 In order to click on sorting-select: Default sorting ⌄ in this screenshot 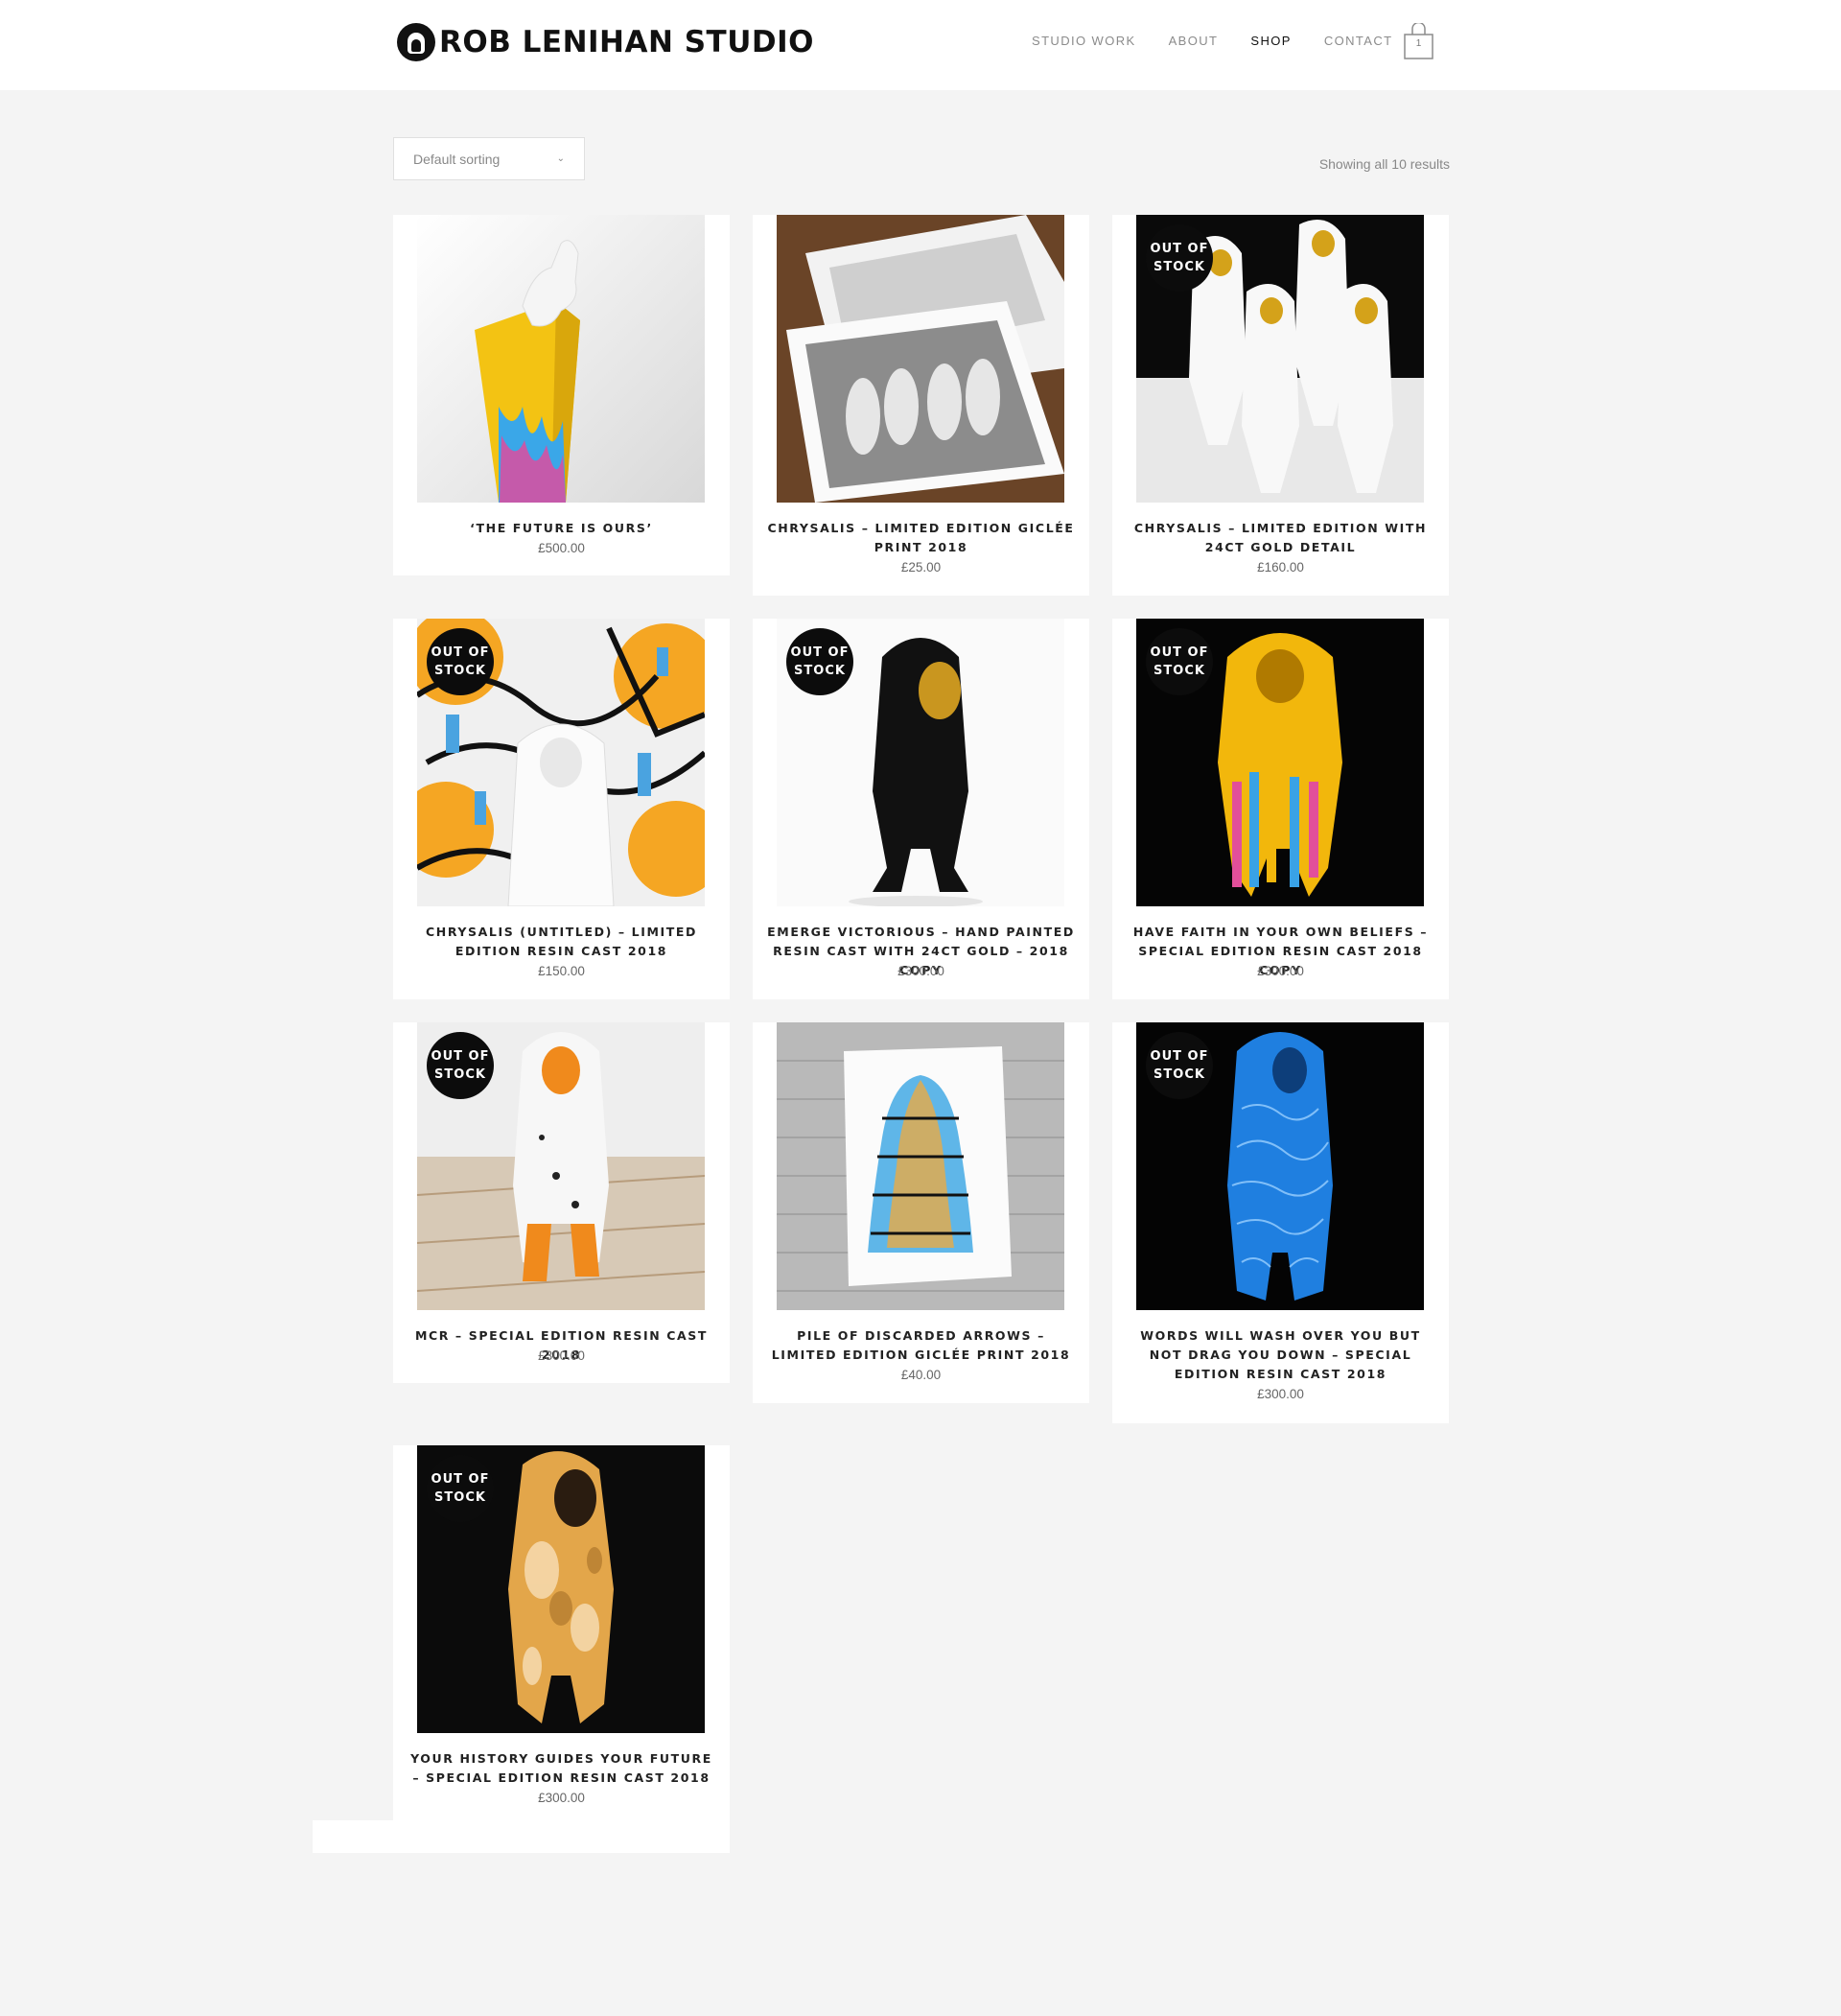, I will do `click(489, 158)`.